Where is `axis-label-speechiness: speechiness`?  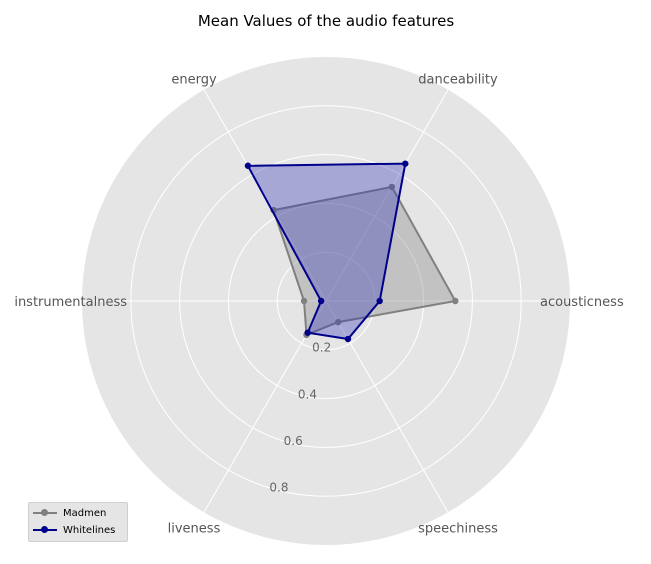
axis-label-speechiness: speechiness is located at coordinates (458, 528).